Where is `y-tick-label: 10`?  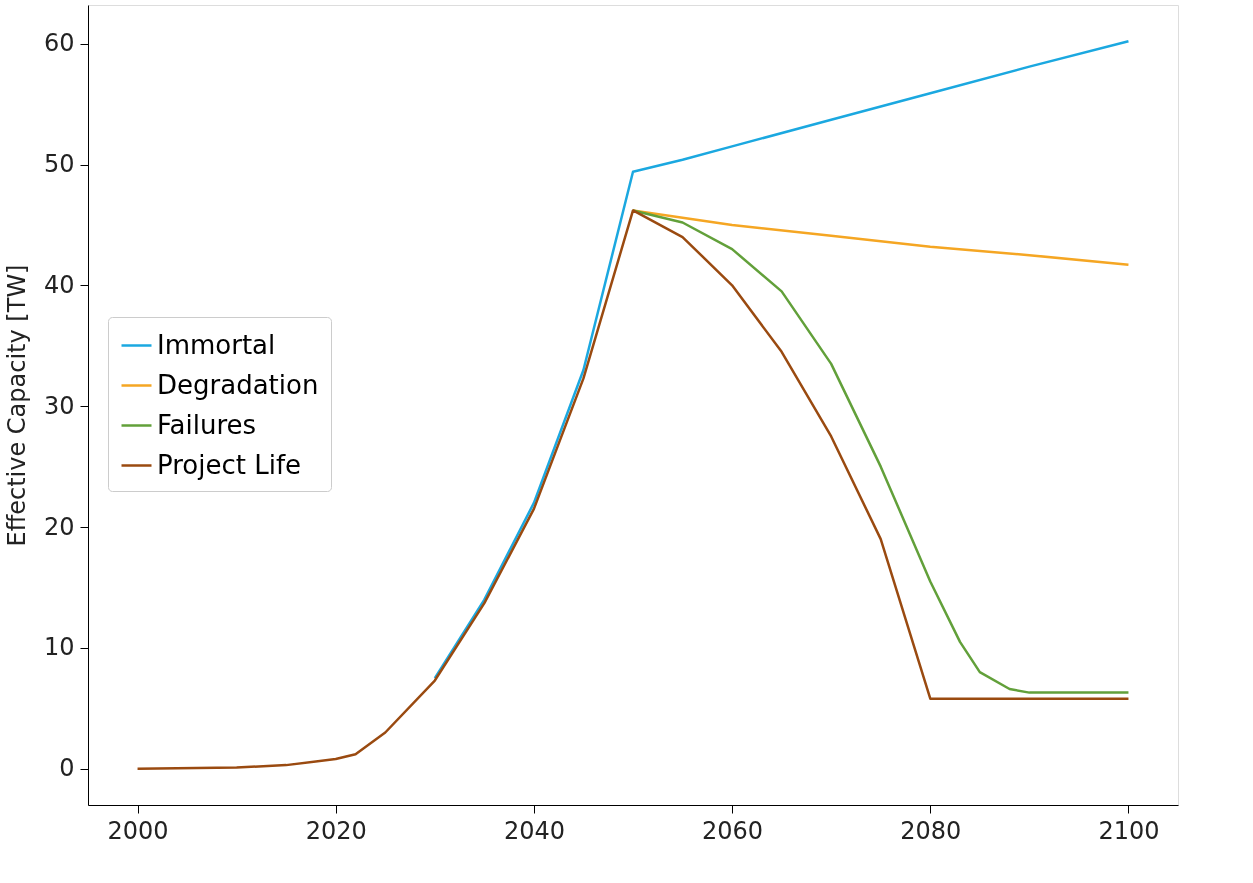
y-tick-label: 10 is located at coordinates (59, 647).